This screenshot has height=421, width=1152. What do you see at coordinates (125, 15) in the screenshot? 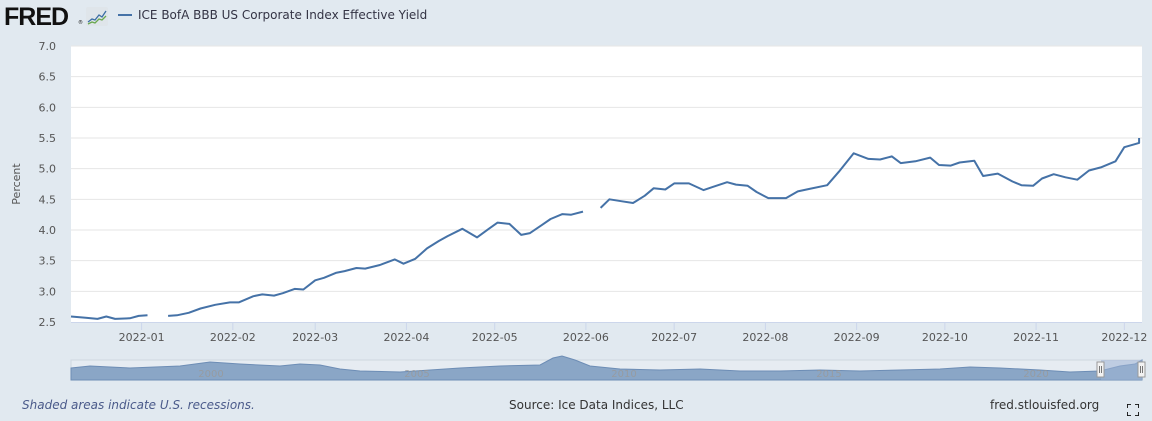
I see `legend-swatch` at bounding box center [125, 15].